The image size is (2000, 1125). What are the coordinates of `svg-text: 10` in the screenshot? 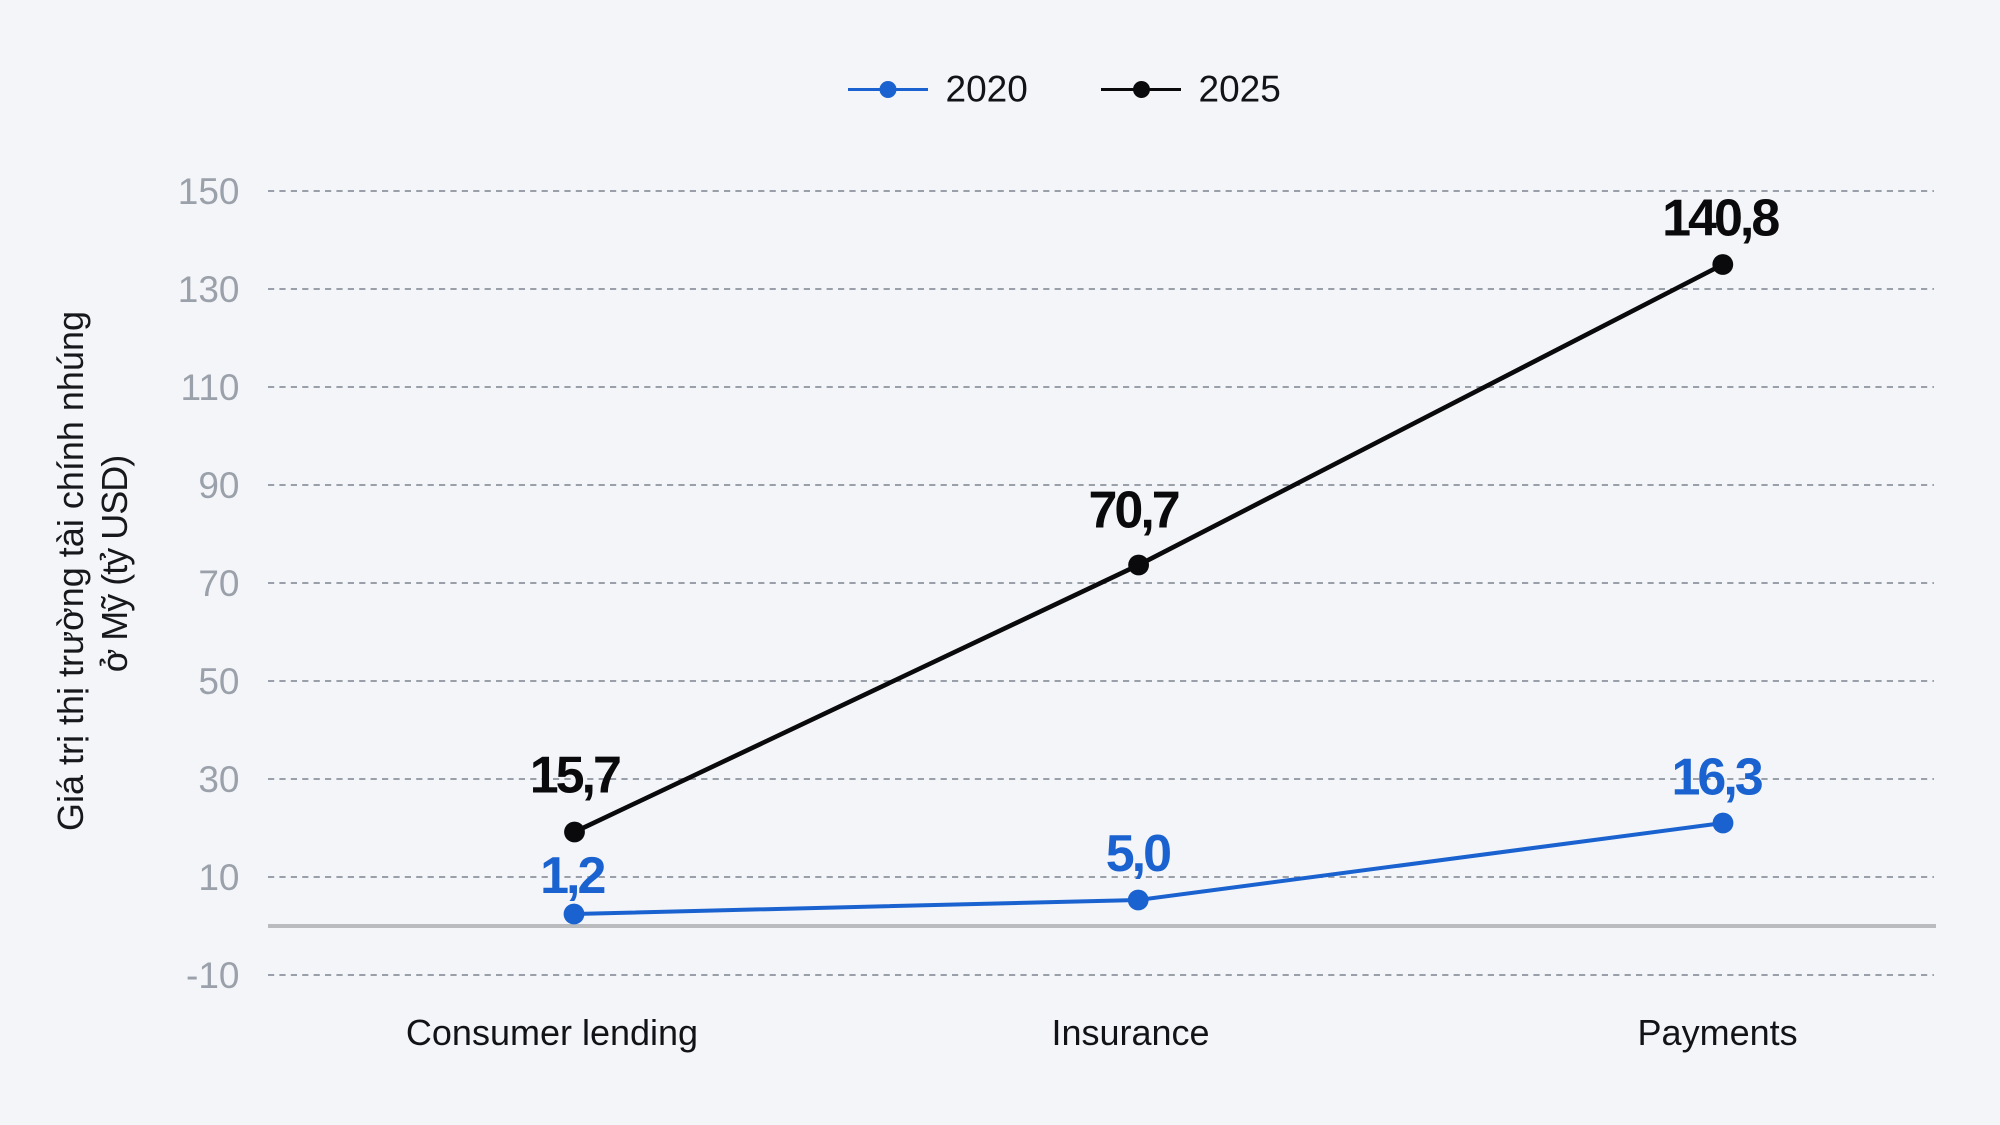 It's located at (218, 877).